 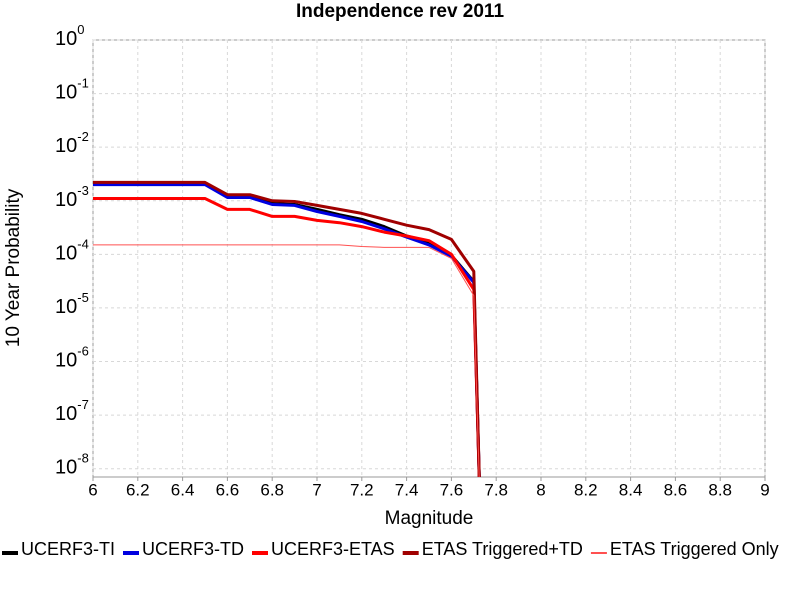 I want to click on x-tick-label: 7.4, so click(x=407, y=489).